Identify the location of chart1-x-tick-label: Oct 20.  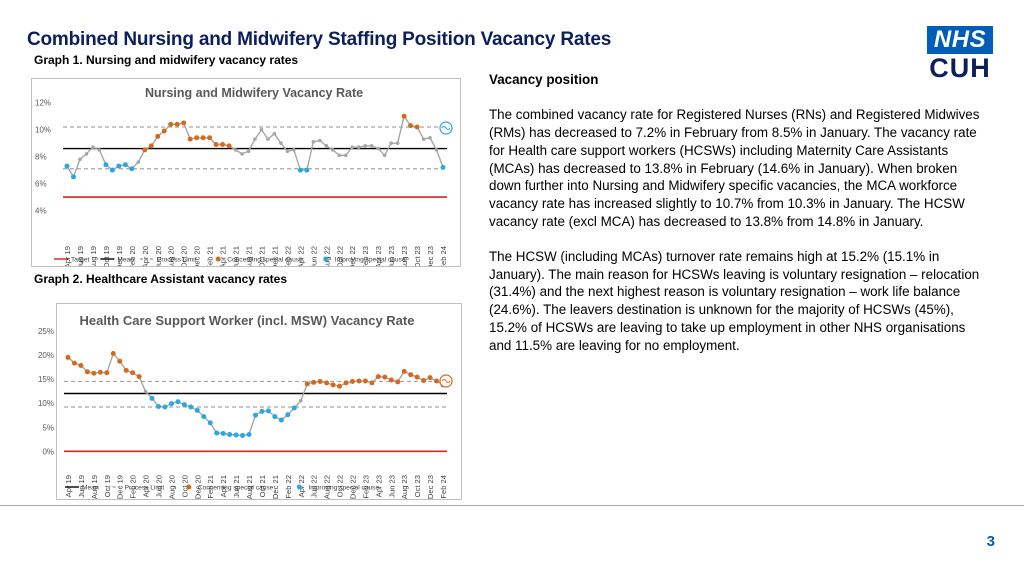
(184, 256).